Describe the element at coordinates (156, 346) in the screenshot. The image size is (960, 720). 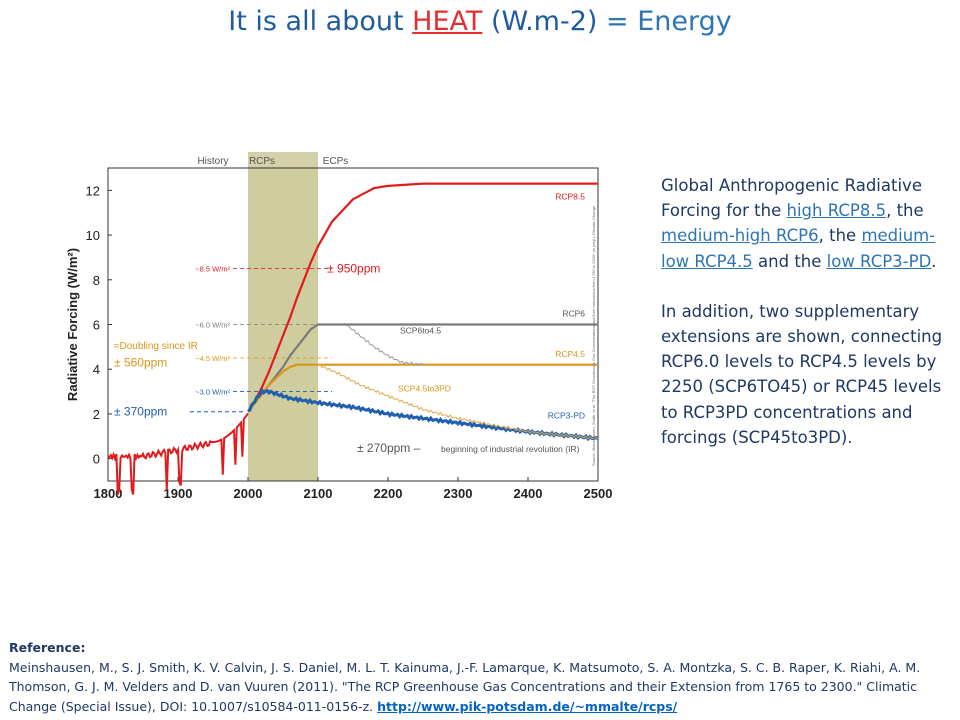
I see `annotation-doubling: ≈Doubling since IR` at that location.